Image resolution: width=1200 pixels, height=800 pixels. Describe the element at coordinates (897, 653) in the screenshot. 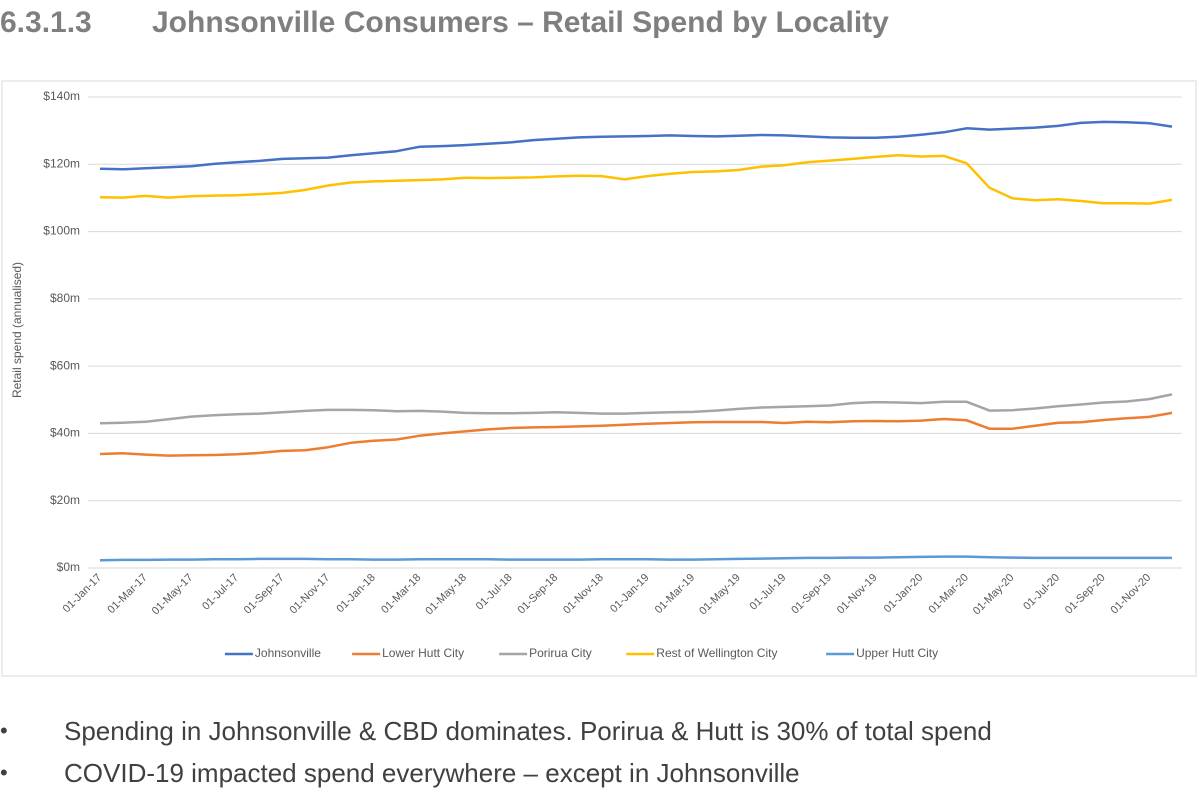

I see `legend-label: Upper Hutt City` at that location.